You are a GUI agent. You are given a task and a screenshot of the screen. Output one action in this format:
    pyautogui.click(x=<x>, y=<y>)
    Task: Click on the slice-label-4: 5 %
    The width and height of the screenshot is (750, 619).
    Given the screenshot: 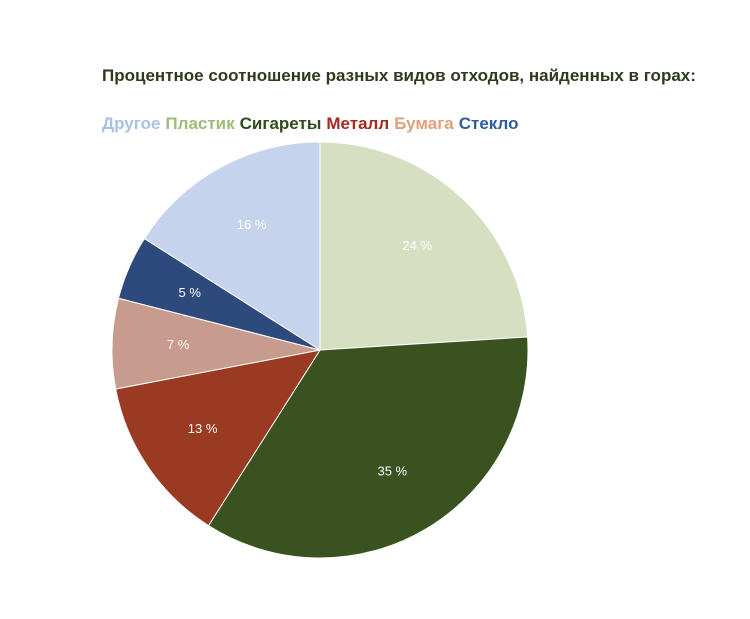 What is the action you would take?
    pyautogui.click(x=189, y=292)
    